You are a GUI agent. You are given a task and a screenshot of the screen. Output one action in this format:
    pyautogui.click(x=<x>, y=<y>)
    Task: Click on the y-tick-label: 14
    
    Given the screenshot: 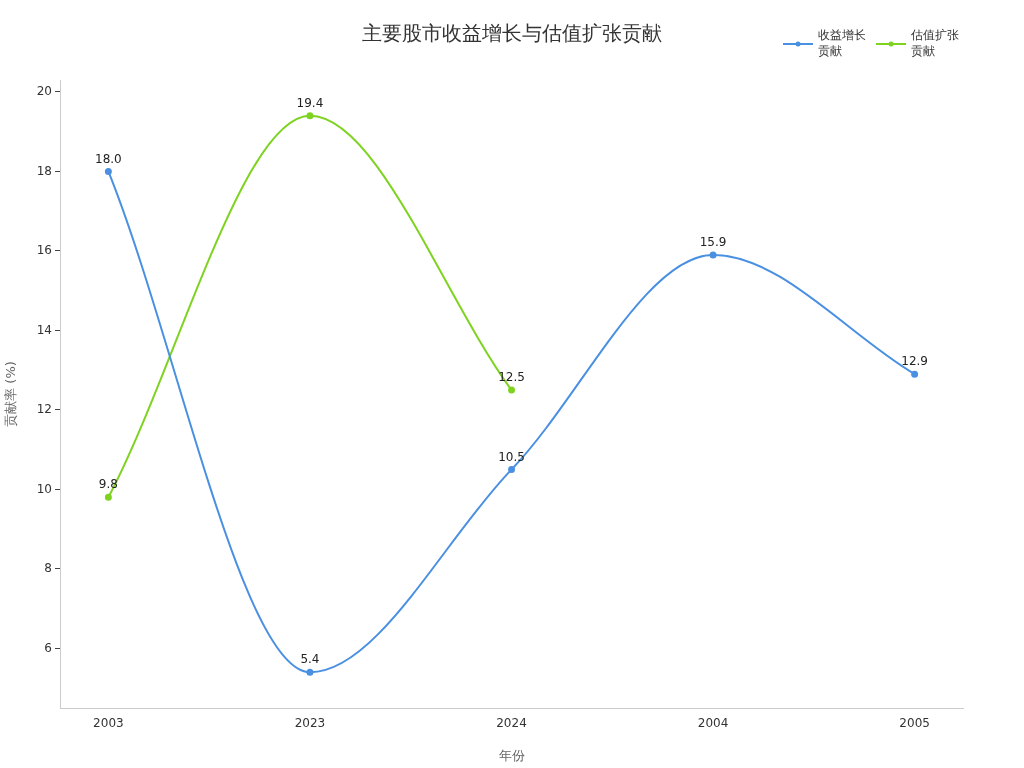 What is the action you would take?
    pyautogui.click(x=44, y=329)
    